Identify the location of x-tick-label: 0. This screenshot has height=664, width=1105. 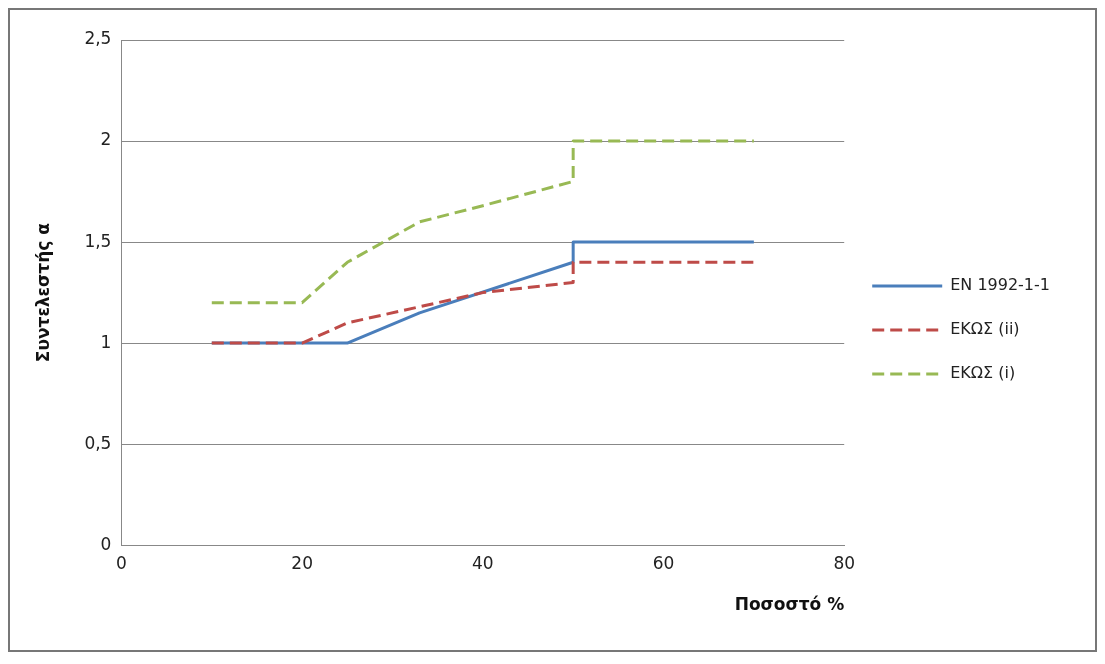
(121, 562).